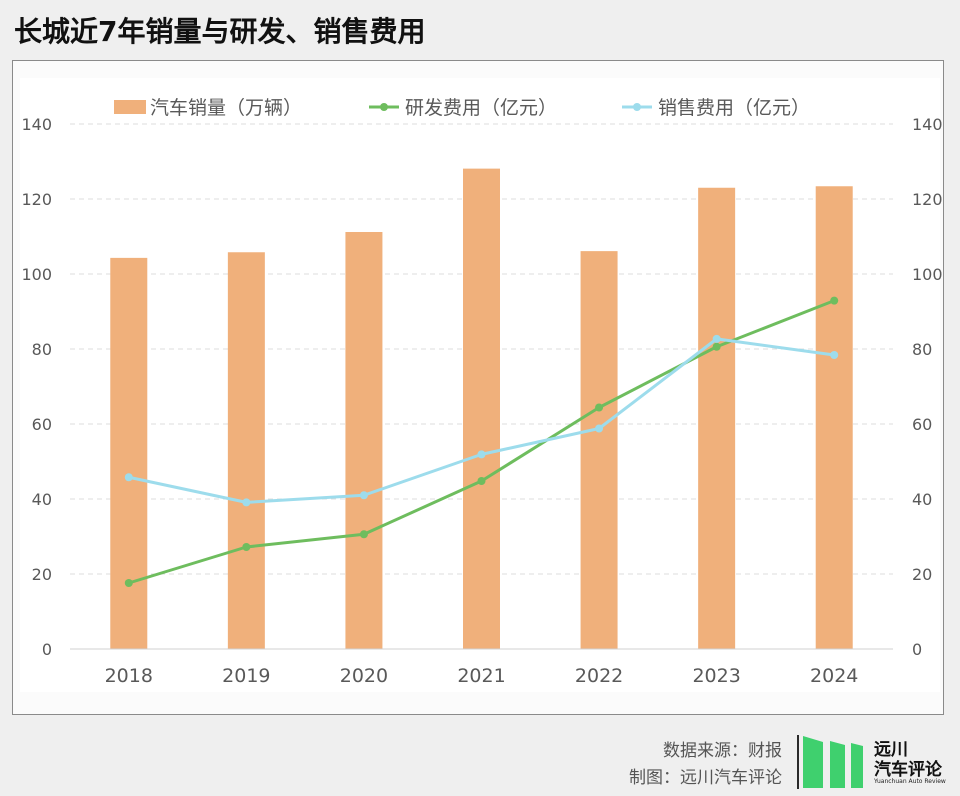 This screenshot has width=960, height=796. Describe the element at coordinates (734, 108) in the screenshot. I see `legend-label: 销售费用（亿元）` at that location.